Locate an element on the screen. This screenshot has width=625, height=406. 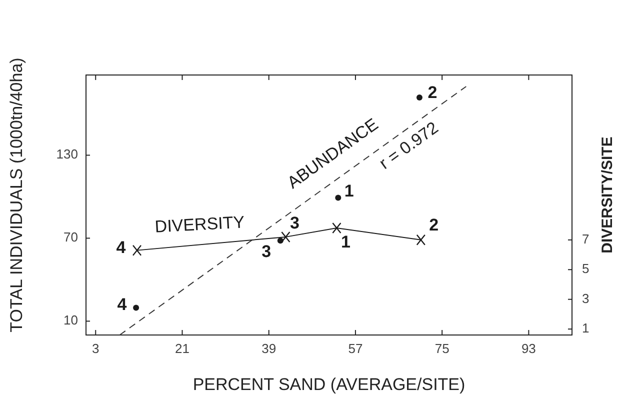
y-tick-label: 10 is located at coordinates (71, 320).